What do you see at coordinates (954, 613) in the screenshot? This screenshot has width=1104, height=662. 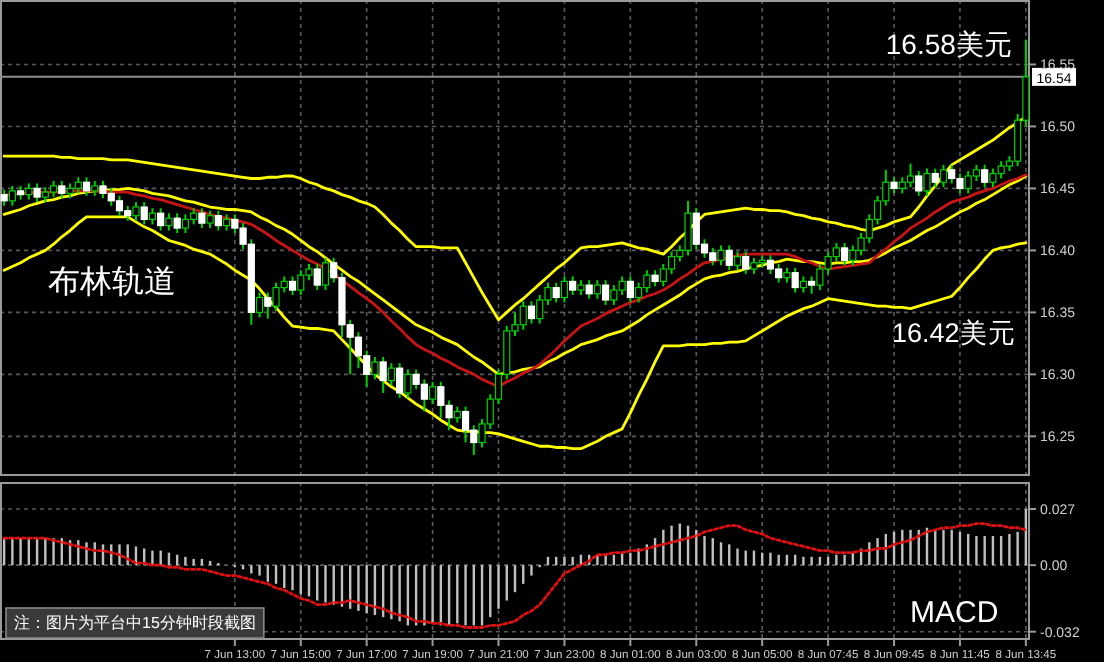 I see `annotation: MACD` at bounding box center [954, 613].